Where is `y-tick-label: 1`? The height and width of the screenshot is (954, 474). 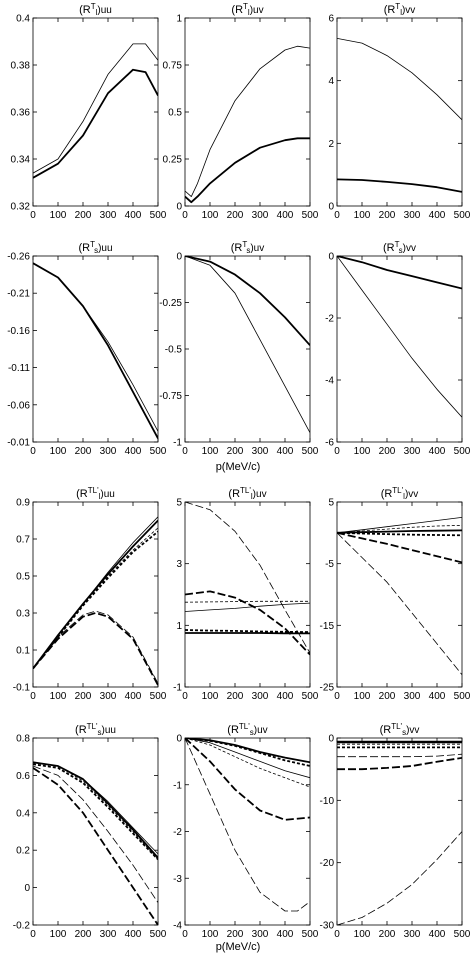
y-tick-label: 1 is located at coordinates (179, 626).